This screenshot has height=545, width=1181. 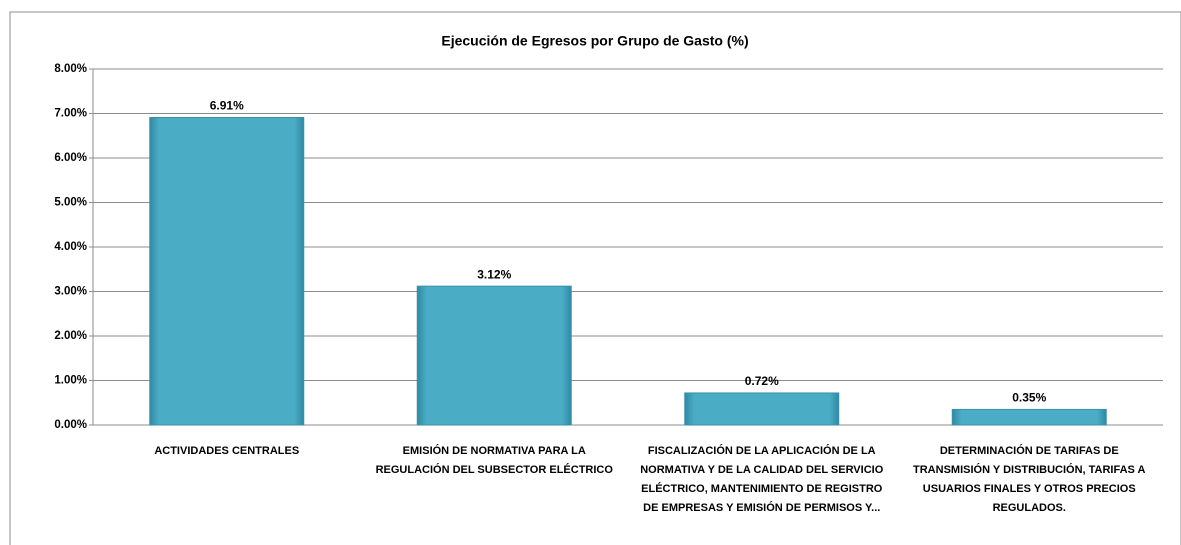 What do you see at coordinates (70, 69) in the screenshot?
I see `y-tick-label: 8.00%` at bounding box center [70, 69].